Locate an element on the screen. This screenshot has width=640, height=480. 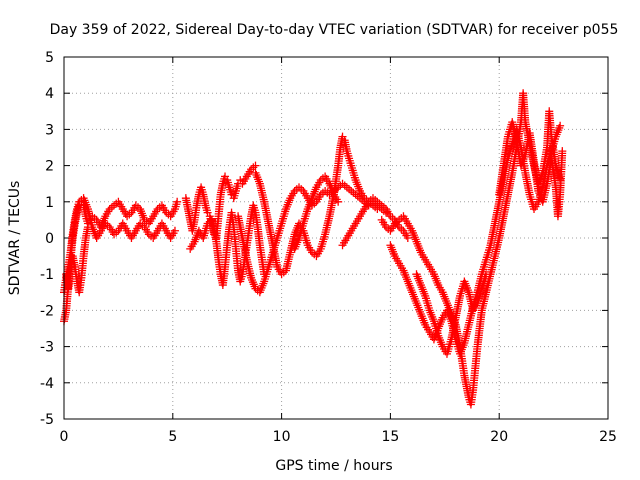
y-tick-label: -5 is located at coordinates (47, 420).